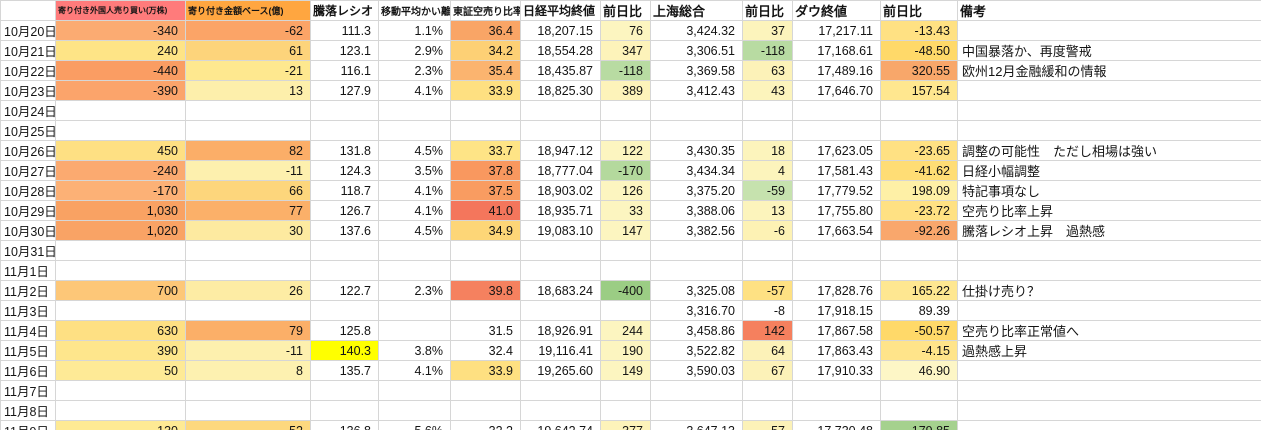 This screenshot has height=430, width=1261. I want to click on column-header-shanghai-change: 前日比, so click(767, 10).